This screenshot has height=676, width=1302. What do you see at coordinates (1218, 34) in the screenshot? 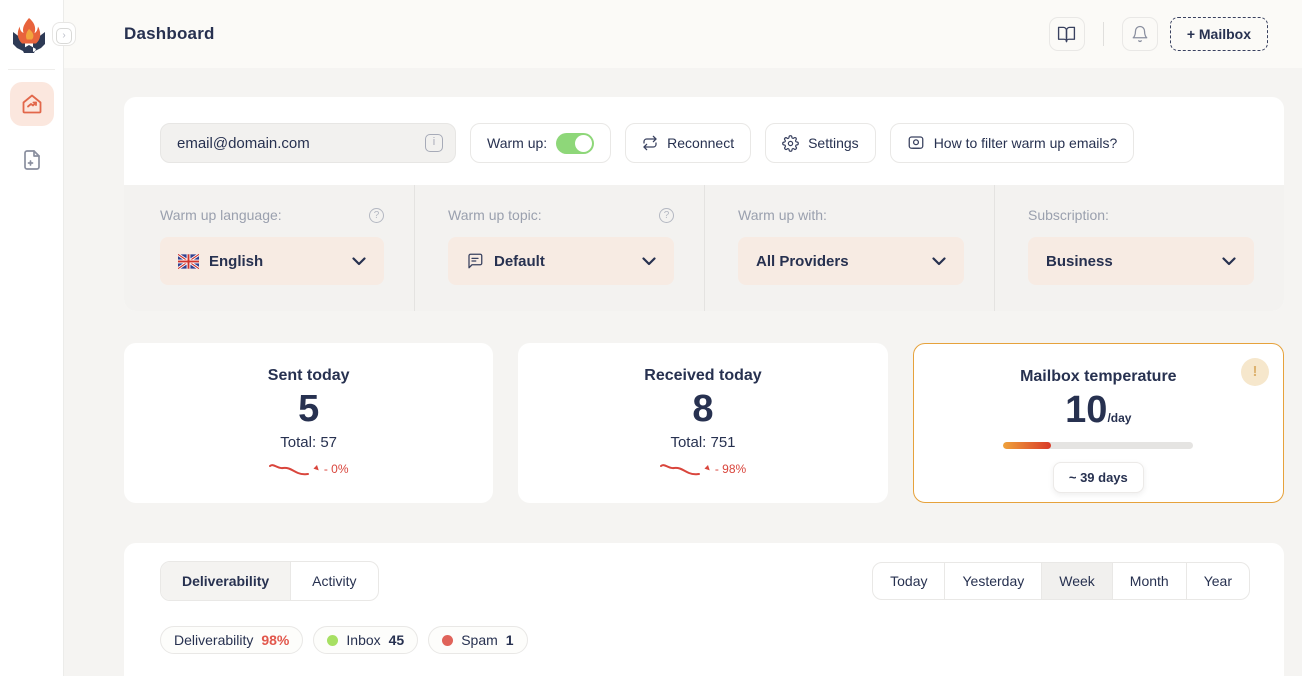
I see `add-mailbox-button: + Mailbox` at bounding box center [1218, 34].